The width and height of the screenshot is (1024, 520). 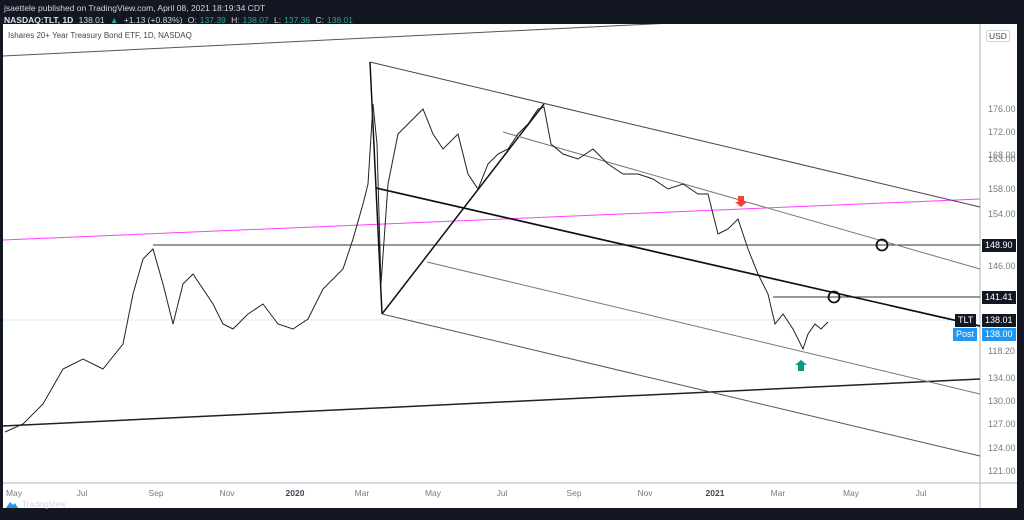 I want to click on x-tick: 2021, so click(x=715, y=493).